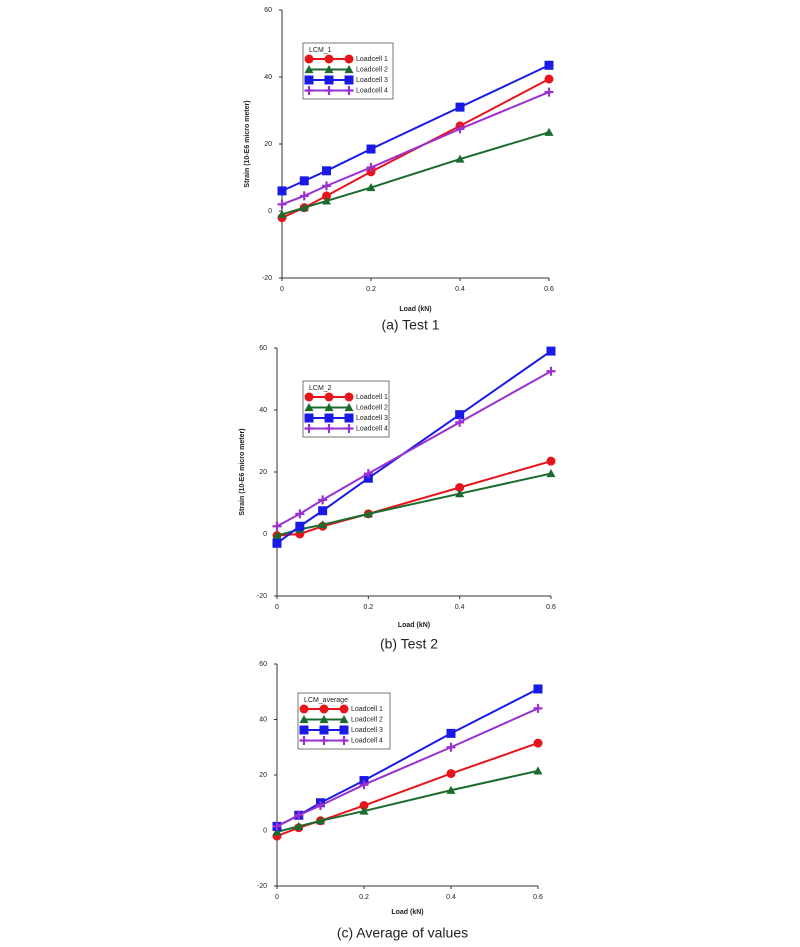 The image size is (800, 947). What do you see at coordinates (409, 644) in the screenshot?
I see `caption: (b) Test 2` at bounding box center [409, 644].